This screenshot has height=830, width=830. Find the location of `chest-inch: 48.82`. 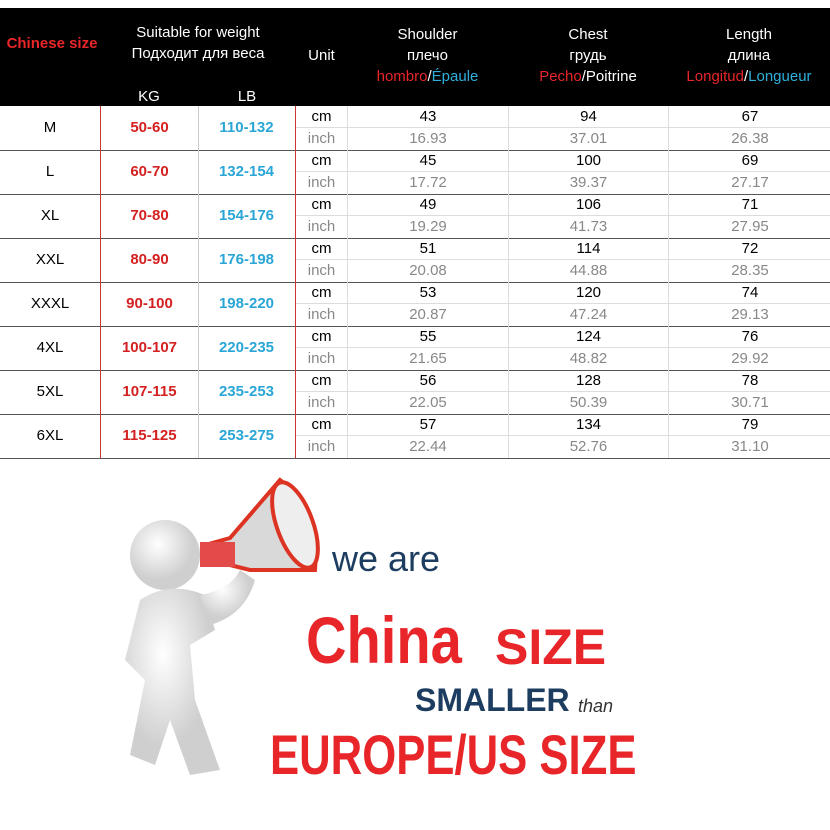

chest-inch: 48.82 is located at coordinates (588, 359).